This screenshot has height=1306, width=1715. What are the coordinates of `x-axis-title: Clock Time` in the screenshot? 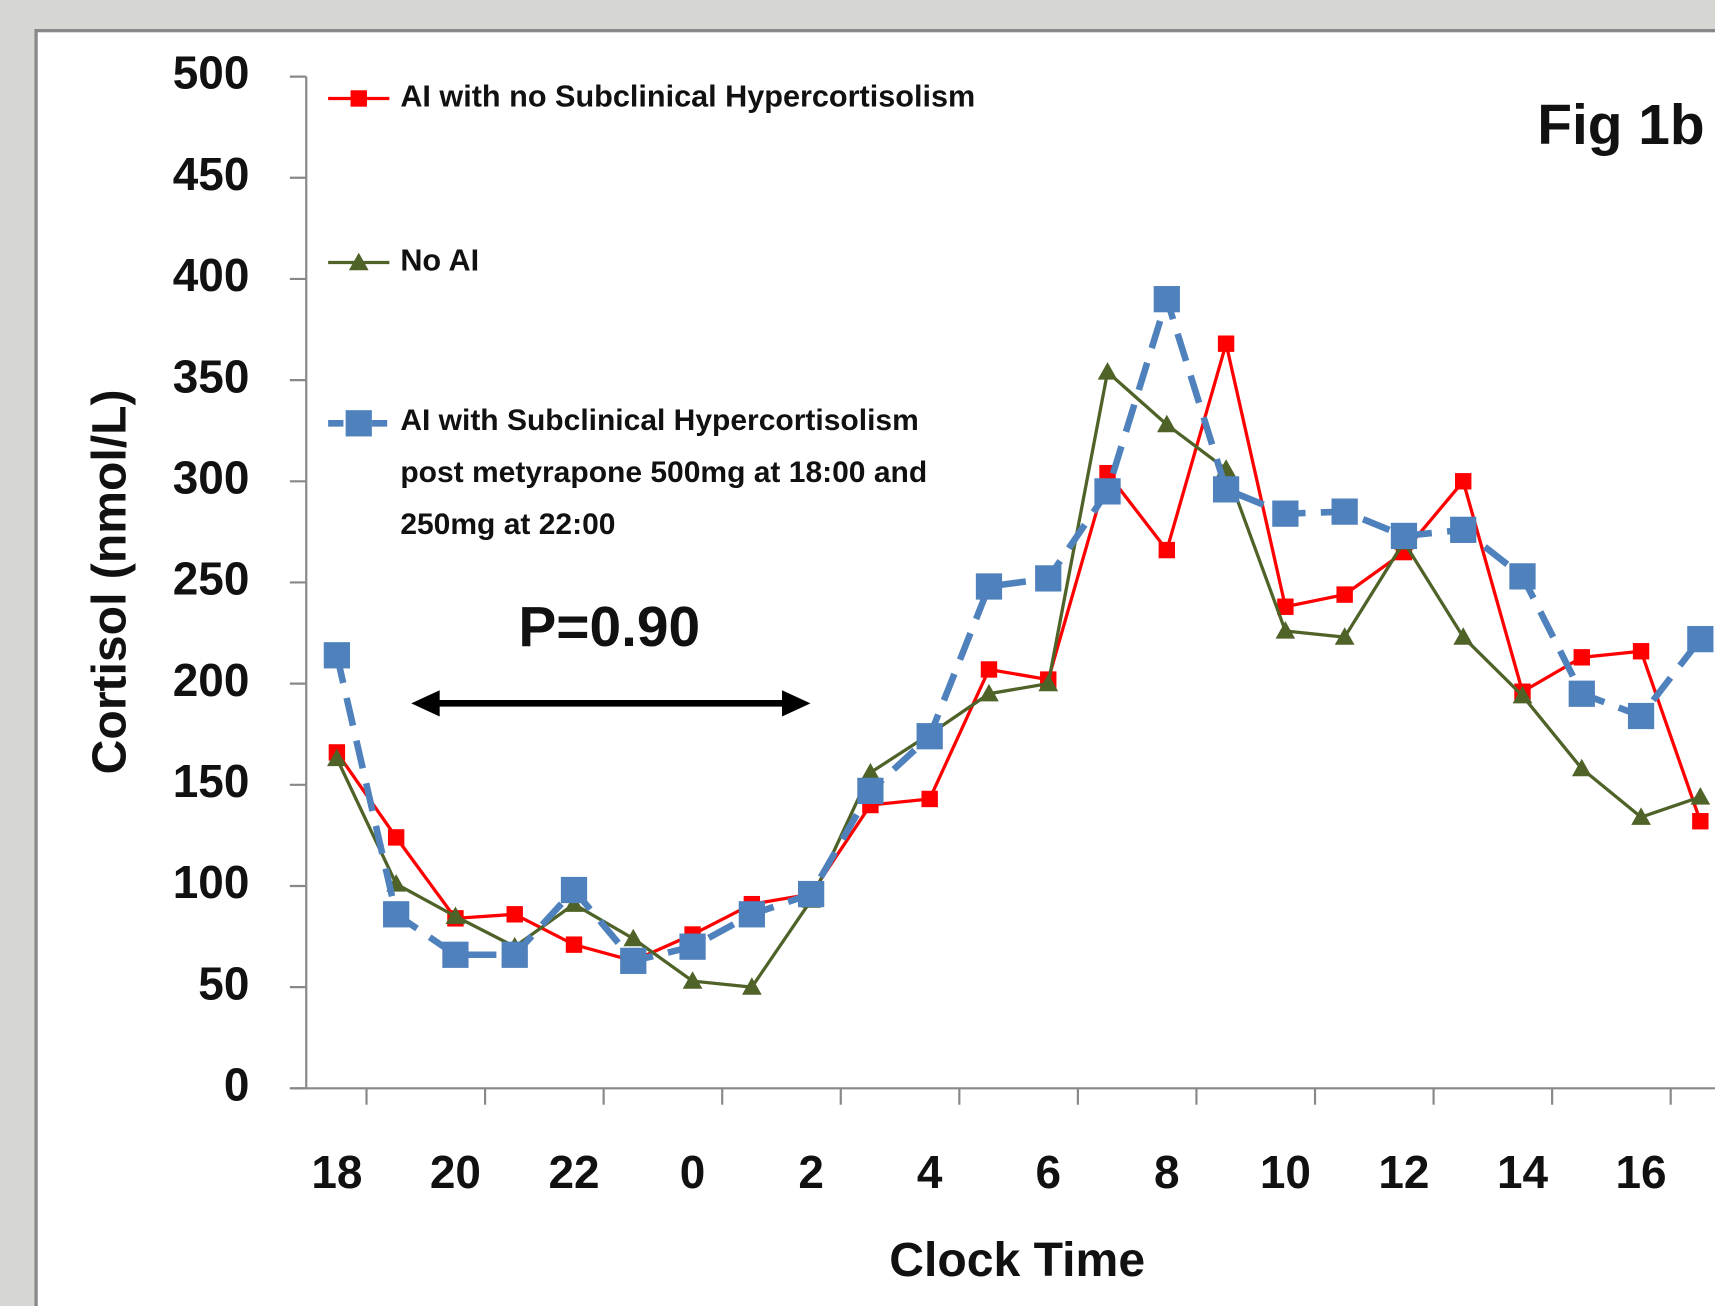 It's located at (1017, 1260).